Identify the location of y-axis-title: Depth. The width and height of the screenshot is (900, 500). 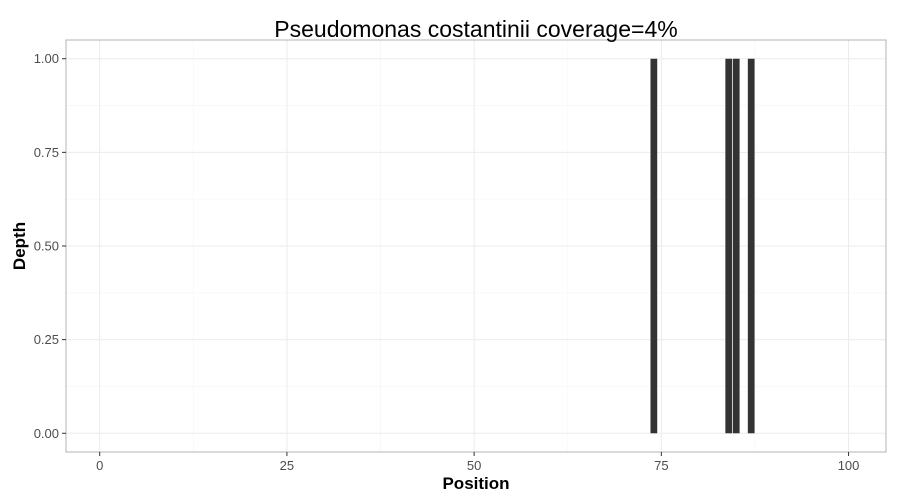
(19, 246).